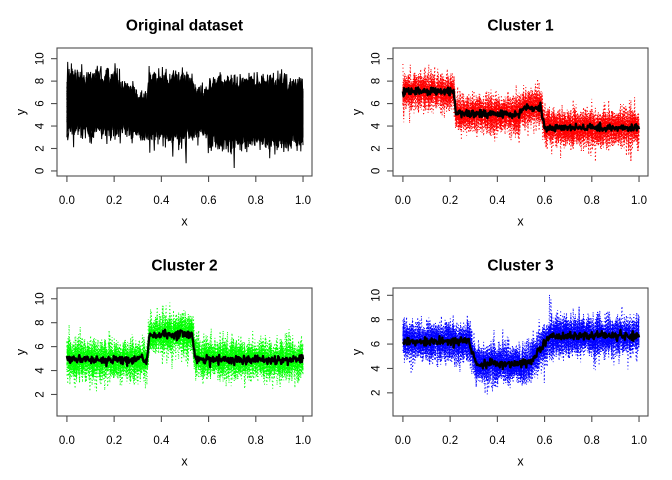 The height and width of the screenshot is (480, 672). I want to click on panel-title: Cluster 2, so click(184, 266).